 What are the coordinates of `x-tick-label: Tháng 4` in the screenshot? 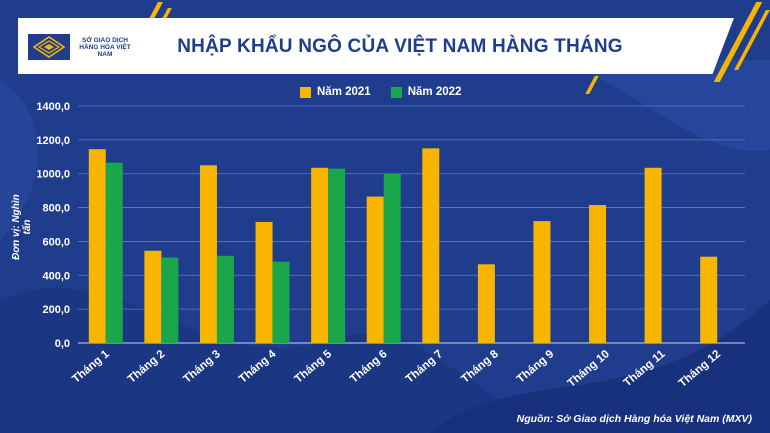 It's located at (258, 367).